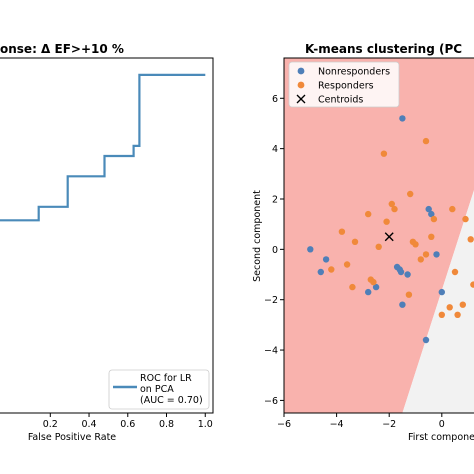  I want to click on roc-x-tick-label: 0.8, so click(166, 424).